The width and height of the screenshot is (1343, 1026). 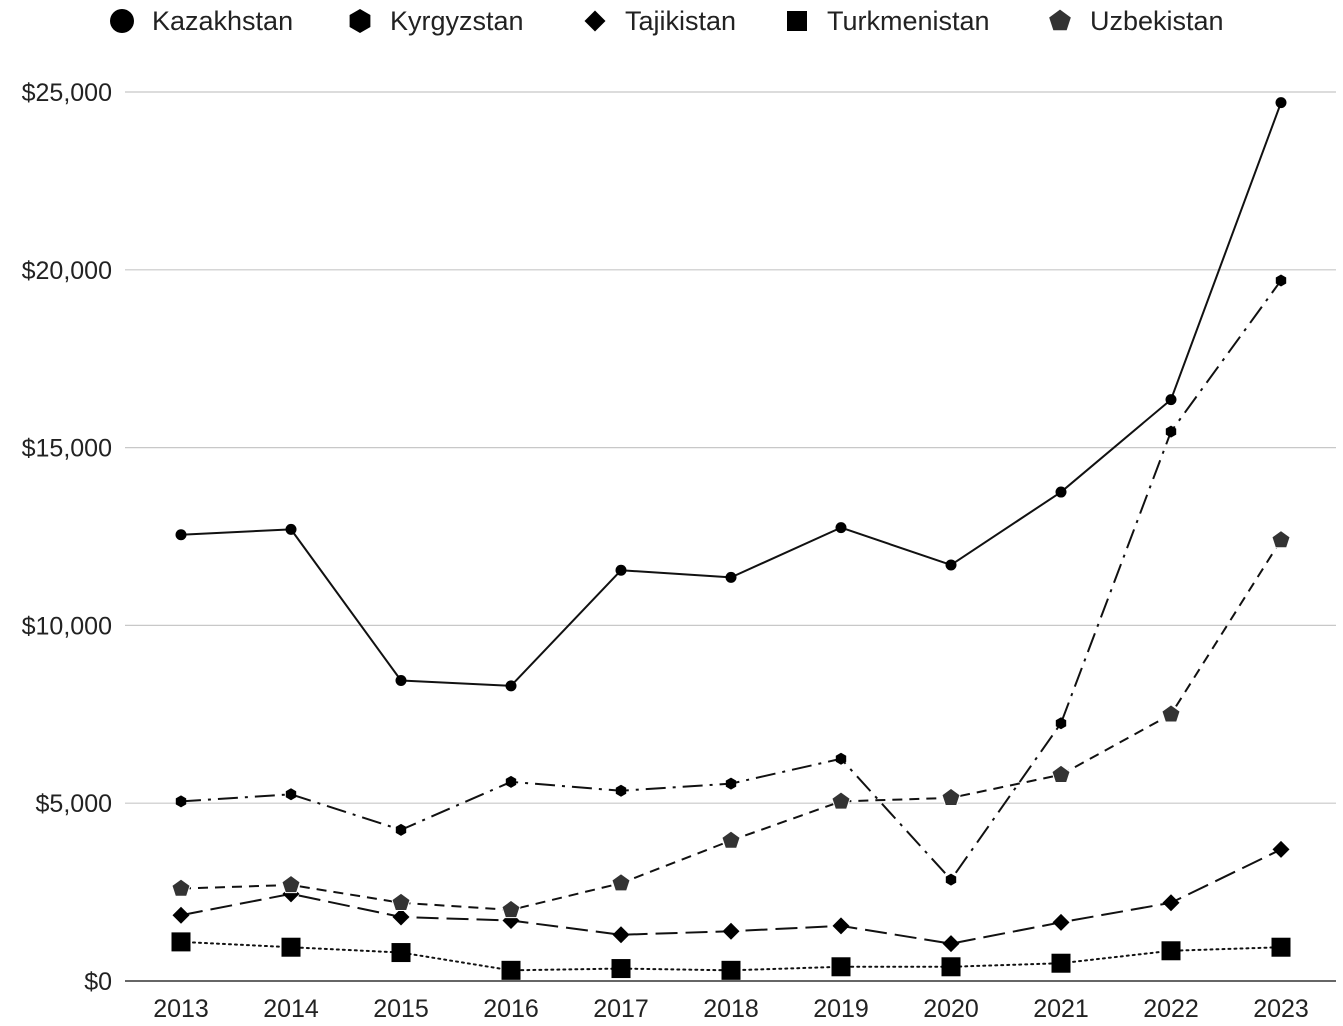 What do you see at coordinates (67, 93) in the screenshot?
I see `y-tick-label: $25,000` at bounding box center [67, 93].